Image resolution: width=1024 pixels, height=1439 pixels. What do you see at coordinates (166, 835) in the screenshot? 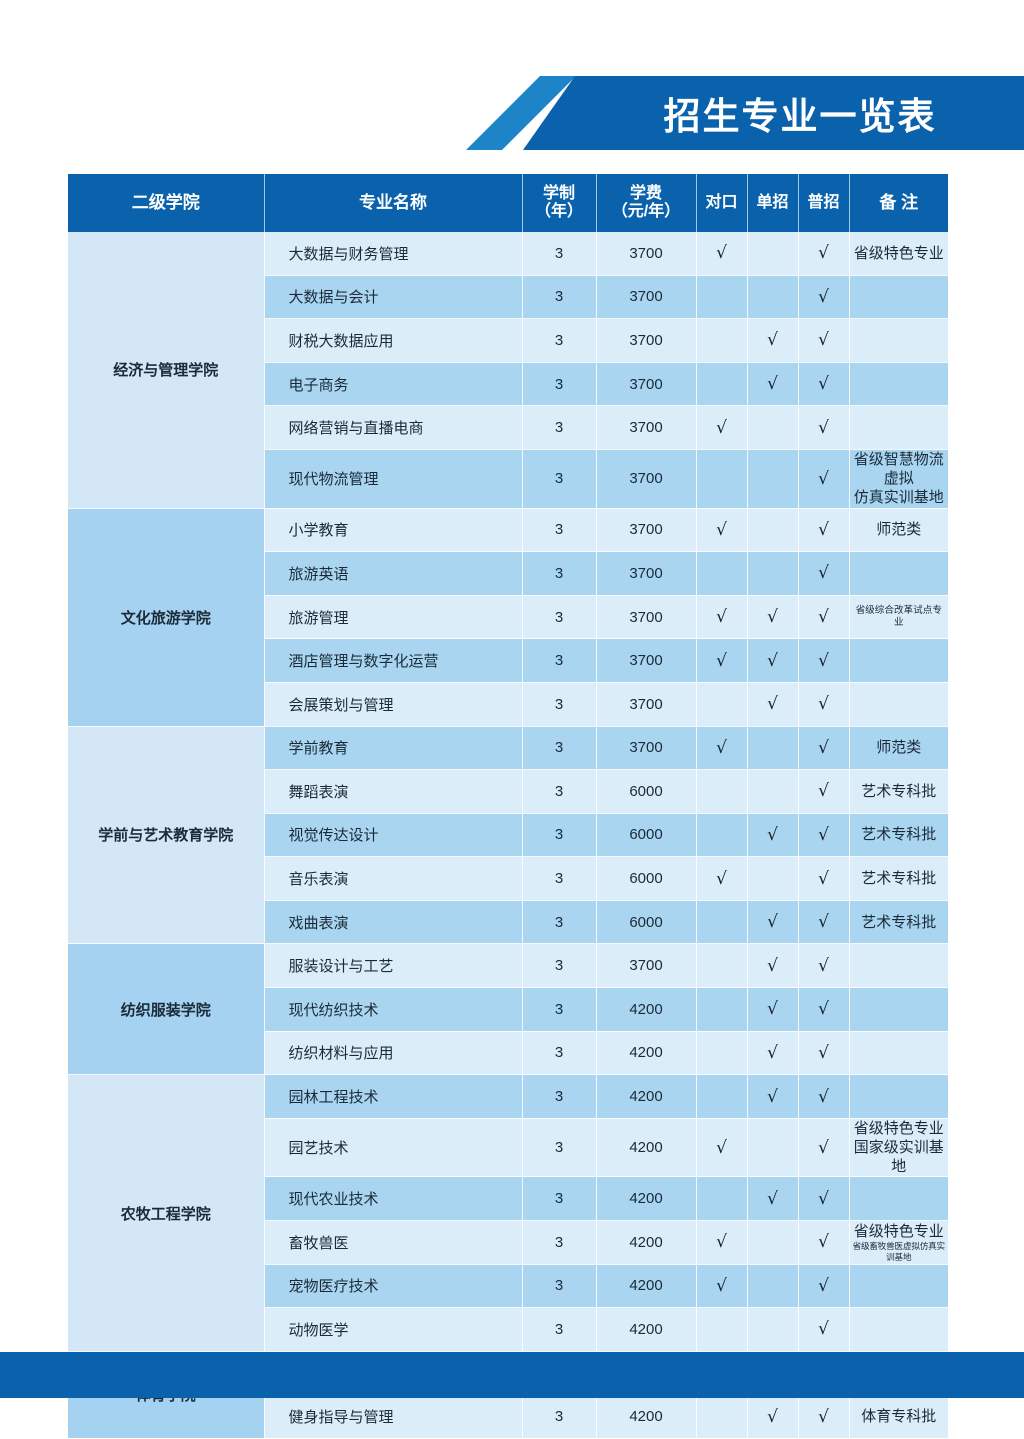
I see `college-name-cell: 学前与艺术教育学院` at bounding box center [166, 835].